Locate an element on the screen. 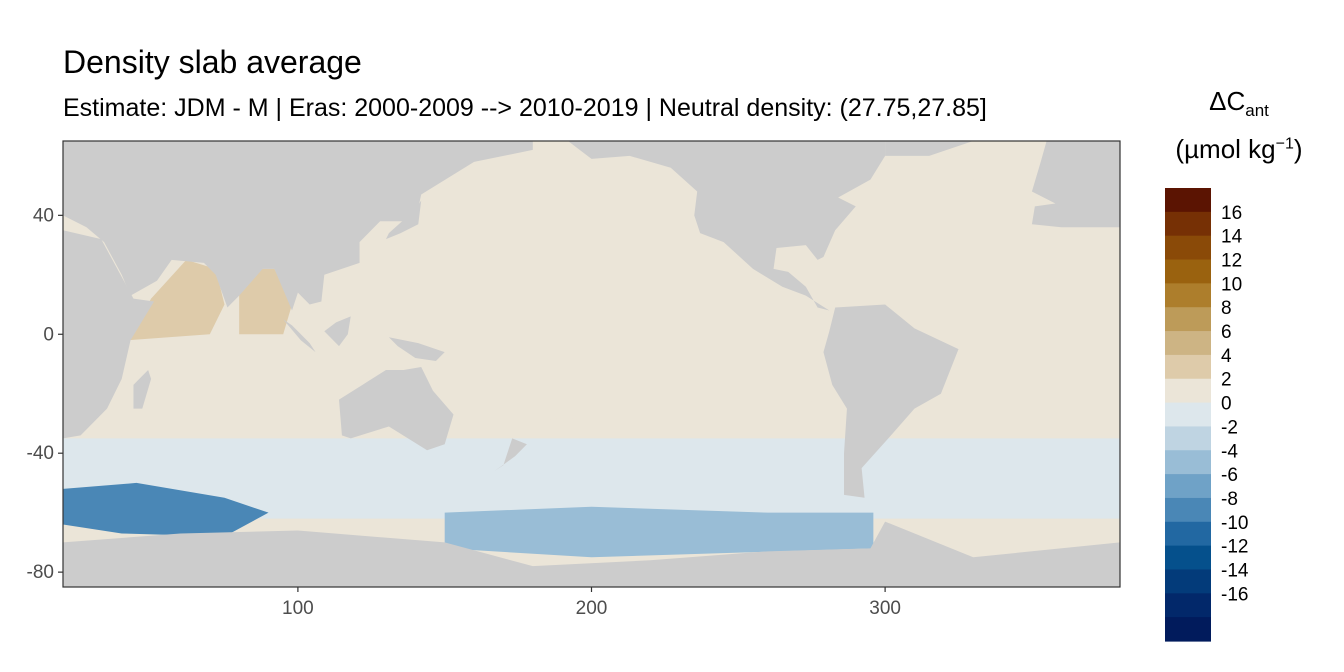 The height and width of the screenshot is (672, 1344). land-antarctica is located at coordinates (591, 554).